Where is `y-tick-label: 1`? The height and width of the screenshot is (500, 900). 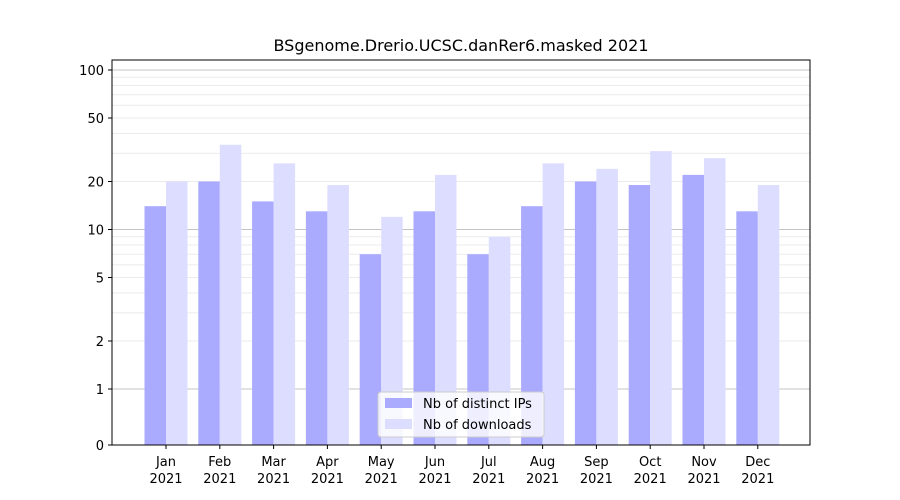
y-tick-label: 1 is located at coordinates (100, 390).